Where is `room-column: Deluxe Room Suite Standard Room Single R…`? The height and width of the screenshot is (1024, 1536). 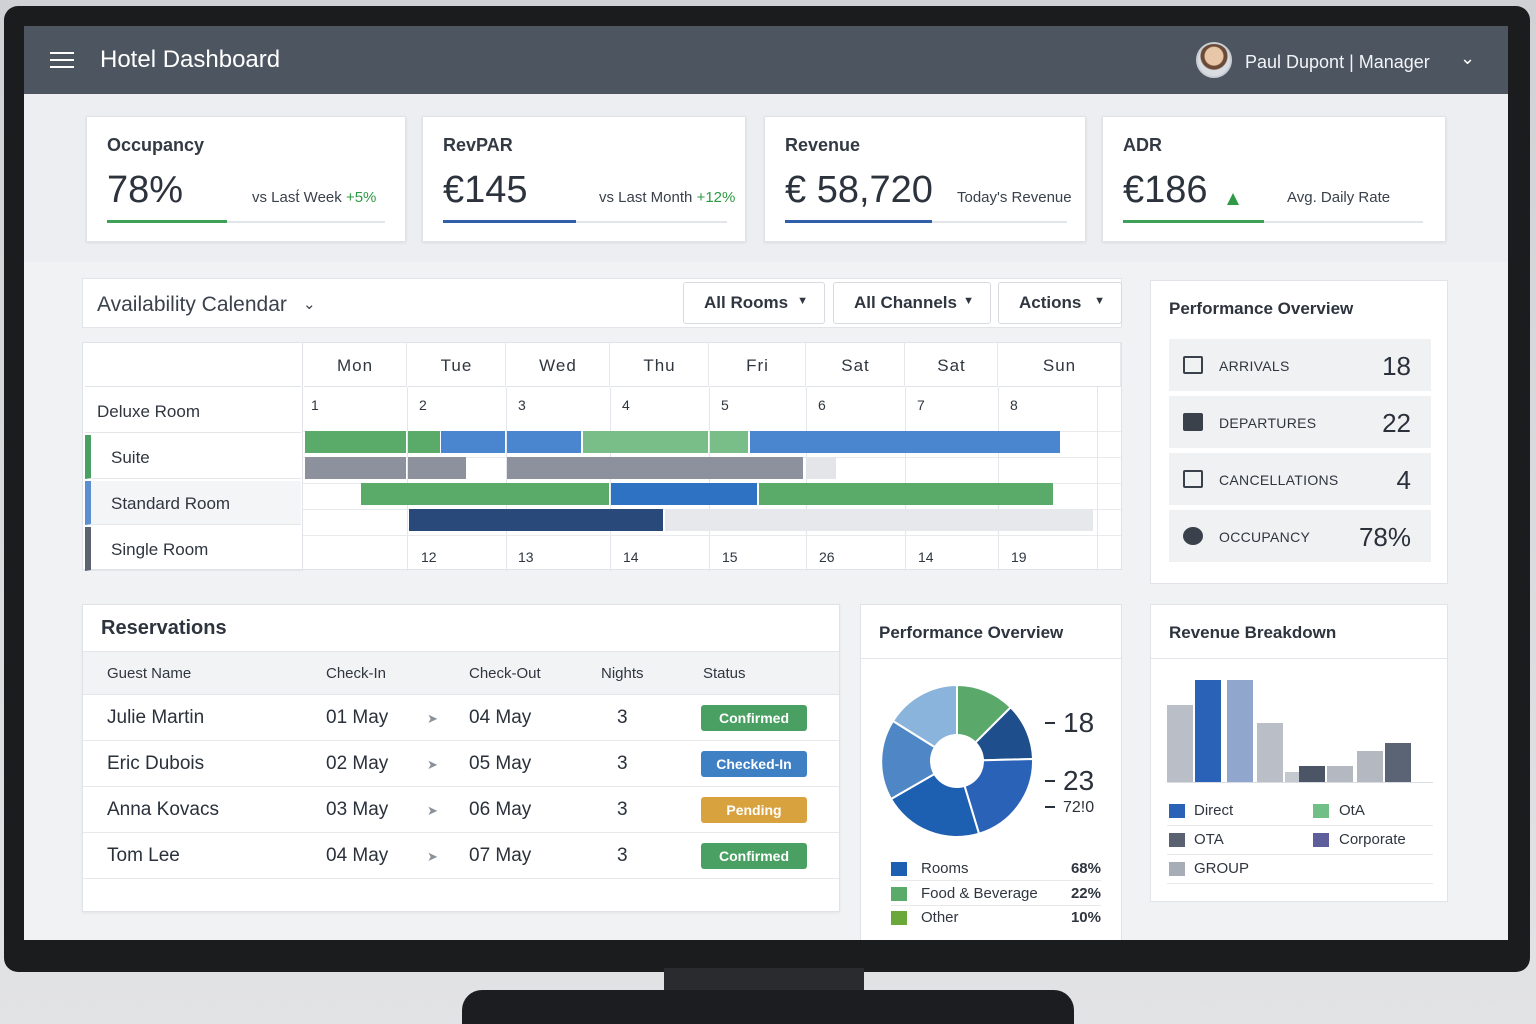 room-column: Deluxe Room Suite Standard Room Single R… is located at coordinates (193, 457).